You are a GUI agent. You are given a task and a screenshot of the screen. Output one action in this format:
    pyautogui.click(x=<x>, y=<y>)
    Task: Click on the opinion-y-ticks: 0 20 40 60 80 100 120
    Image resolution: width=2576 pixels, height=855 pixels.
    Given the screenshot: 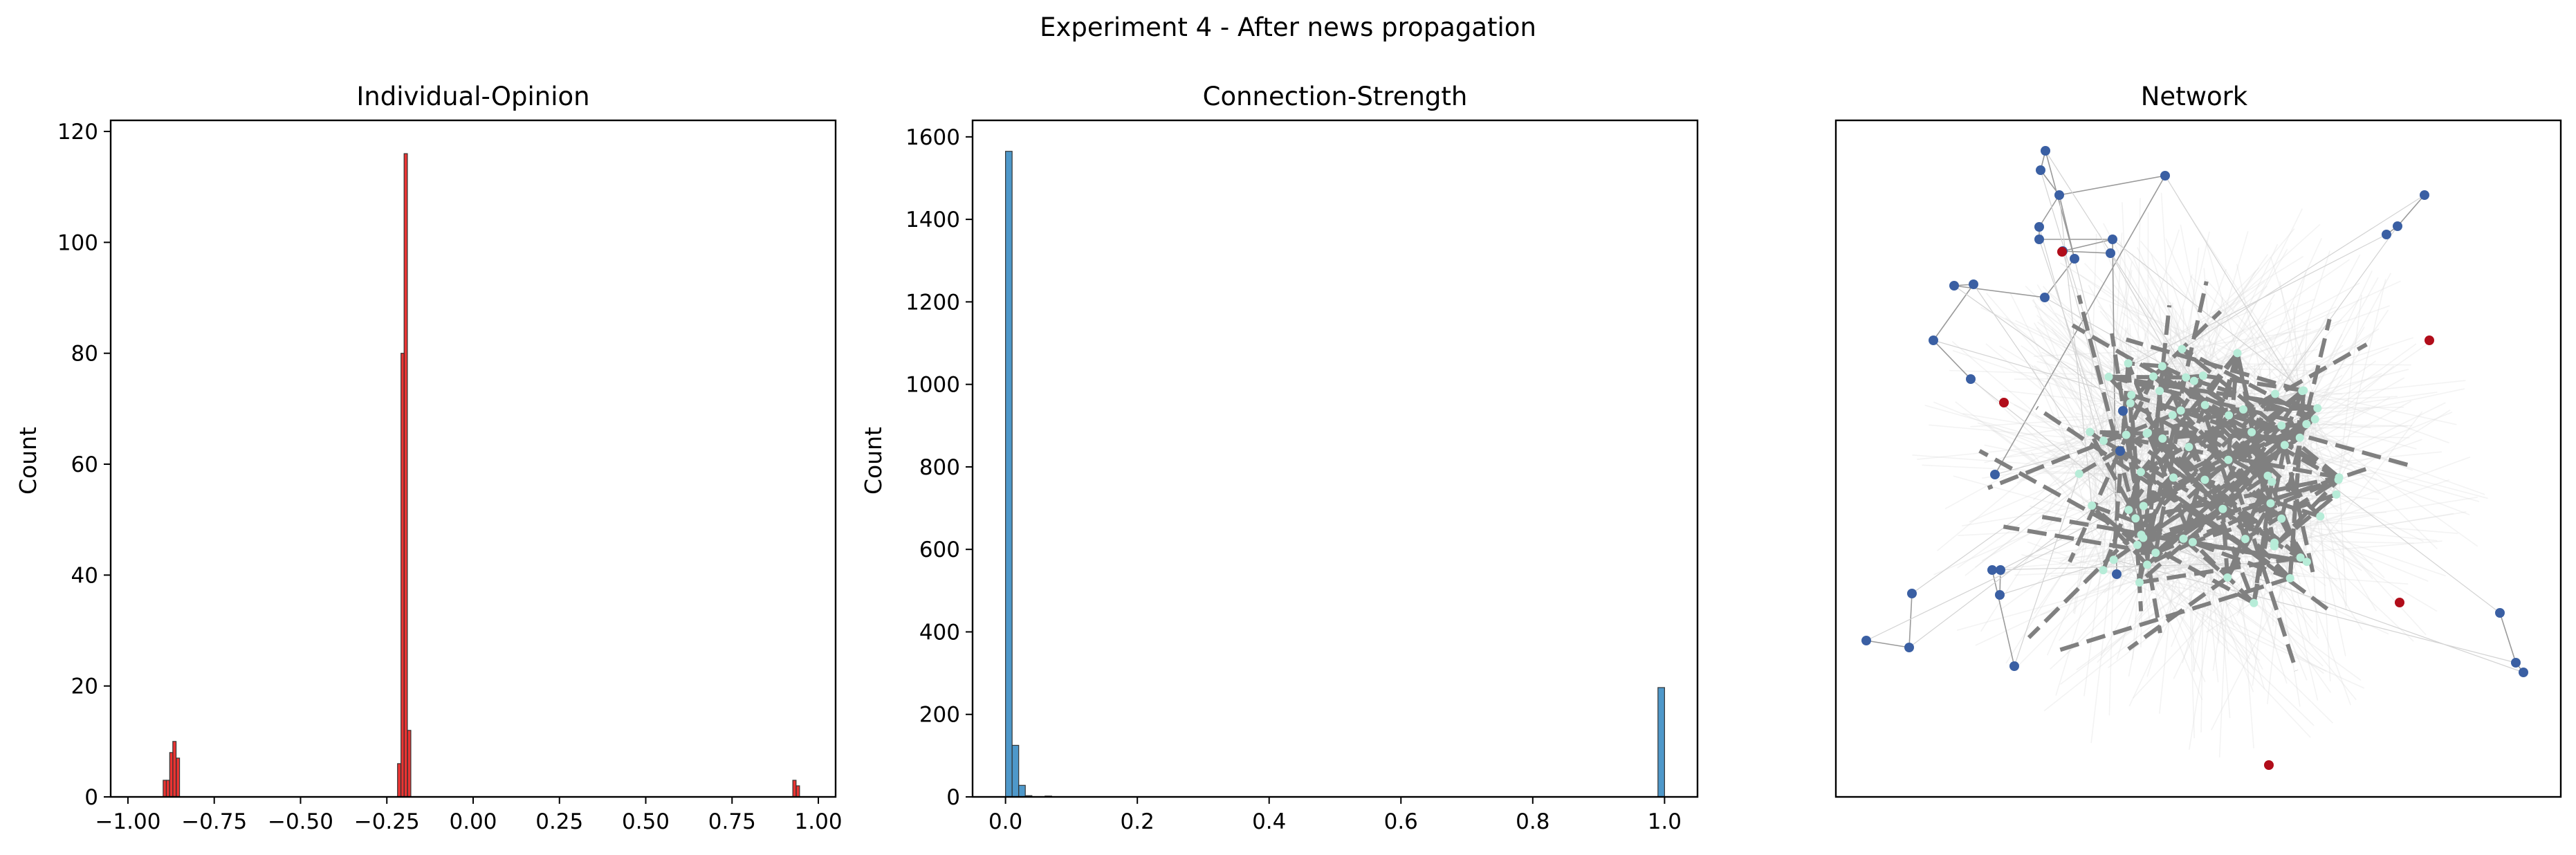 What is the action you would take?
    pyautogui.click(x=84, y=465)
    